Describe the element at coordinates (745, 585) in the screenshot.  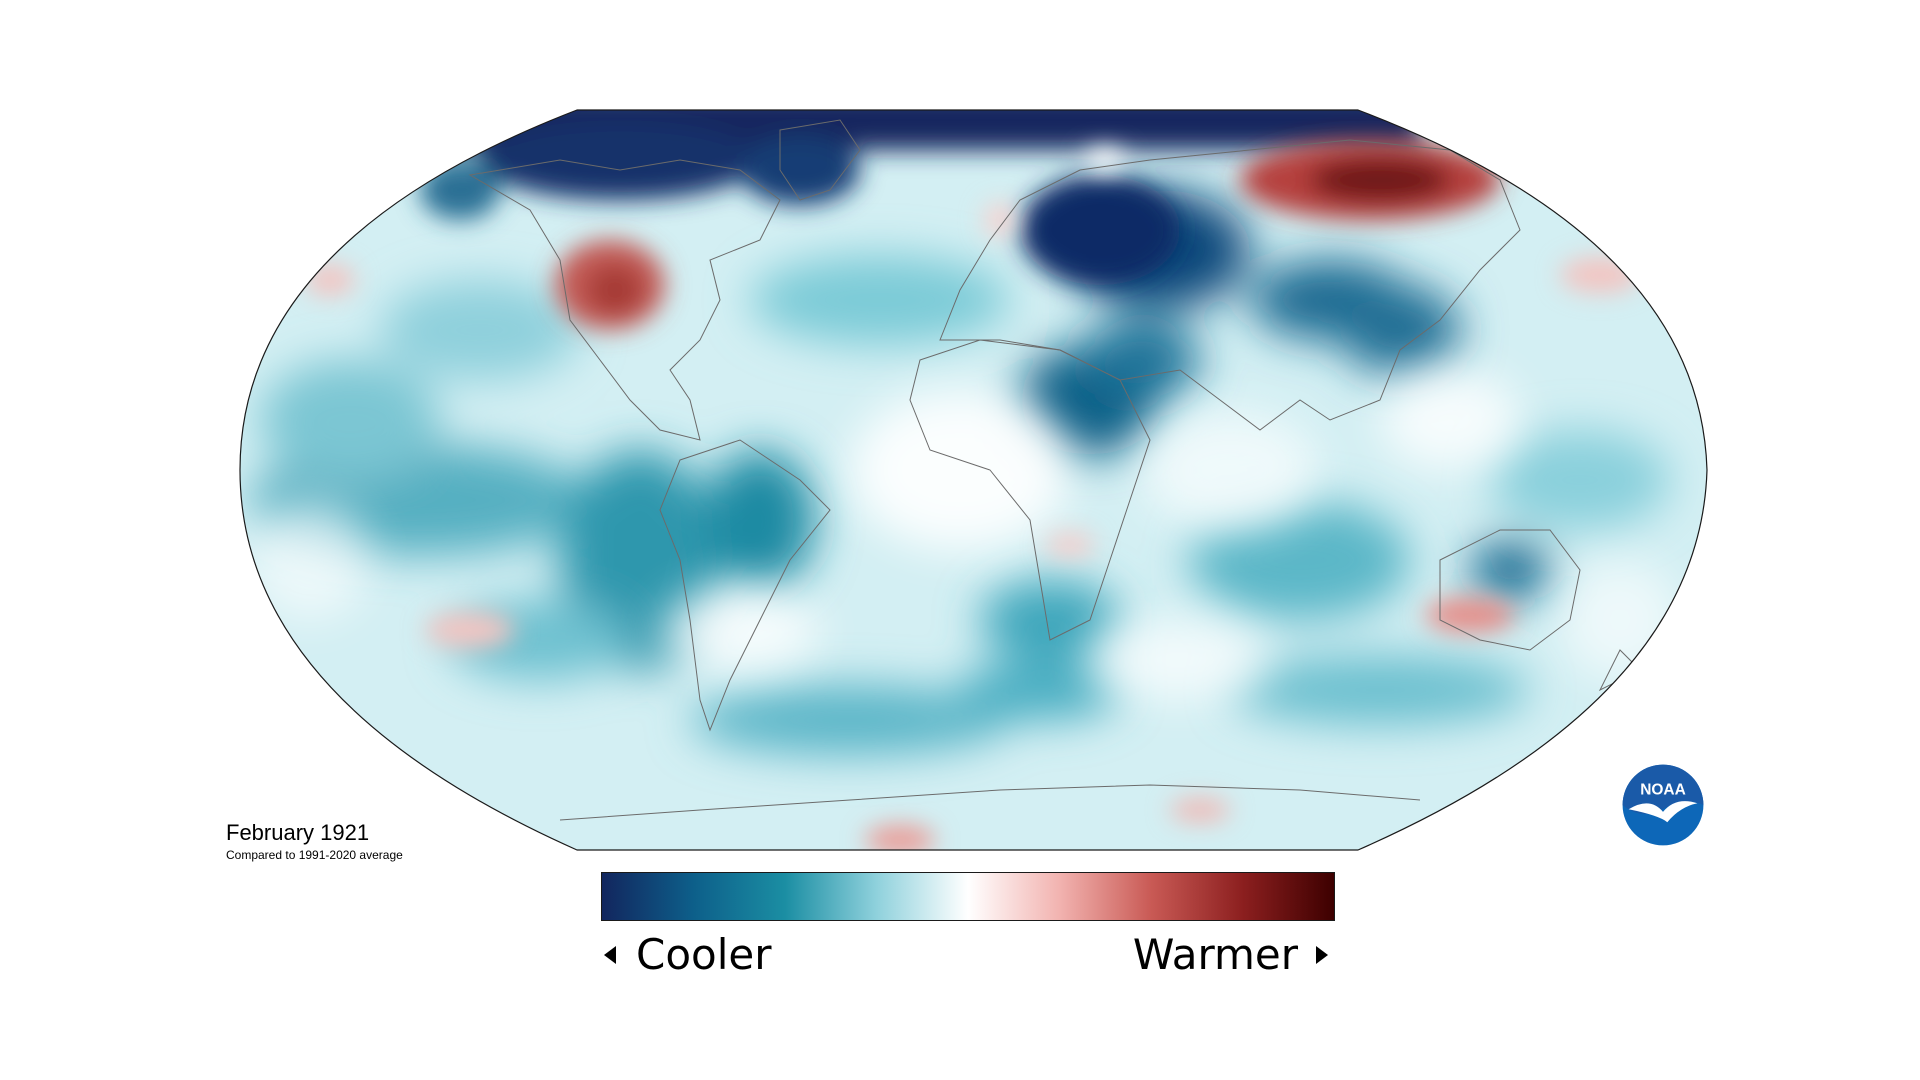
I see `south-america-outline` at that location.